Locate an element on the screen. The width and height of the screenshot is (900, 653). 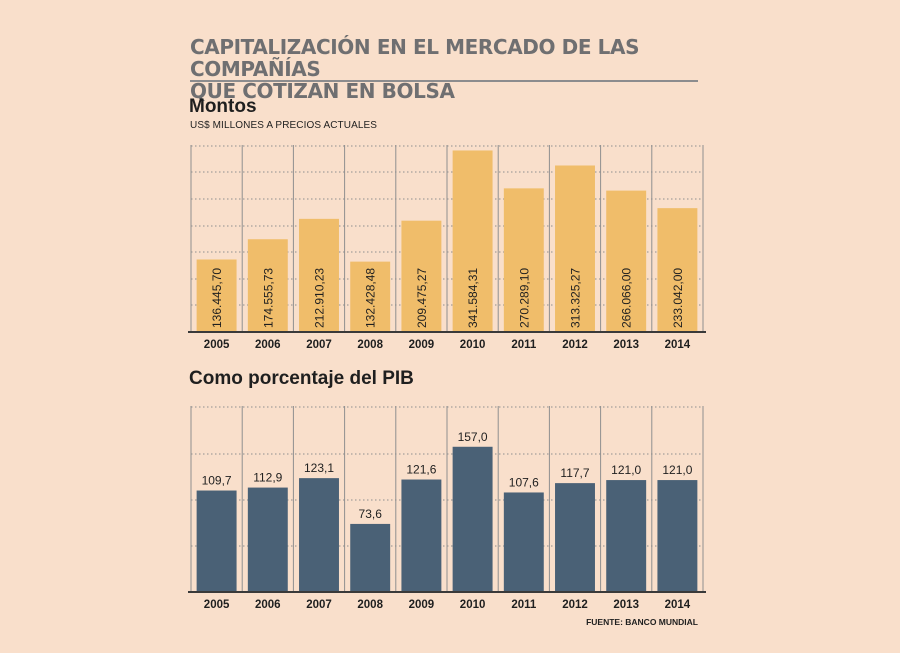
pib-value-label: 73,6 is located at coordinates (371, 514).